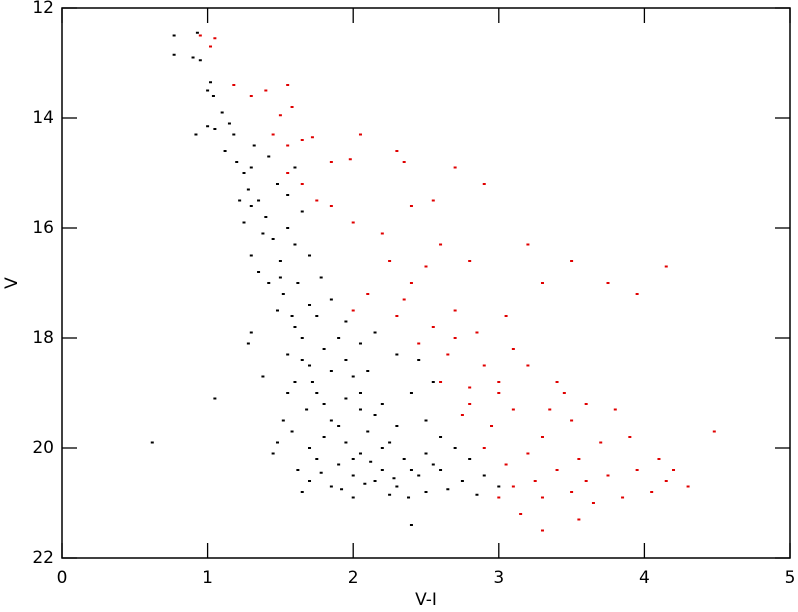 The image size is (798, 612). I want to click on x-tick-label: 1, so click(207, 578).